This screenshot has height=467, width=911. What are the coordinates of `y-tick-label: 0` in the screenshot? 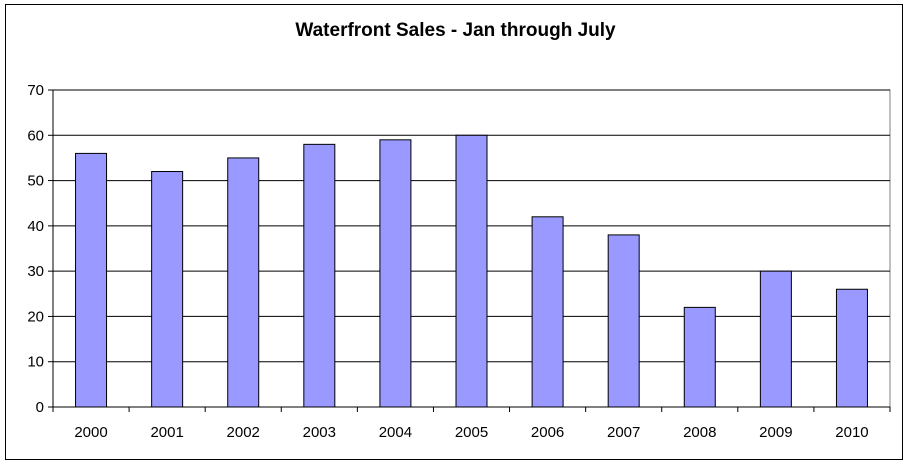 It's located at (40, 407).